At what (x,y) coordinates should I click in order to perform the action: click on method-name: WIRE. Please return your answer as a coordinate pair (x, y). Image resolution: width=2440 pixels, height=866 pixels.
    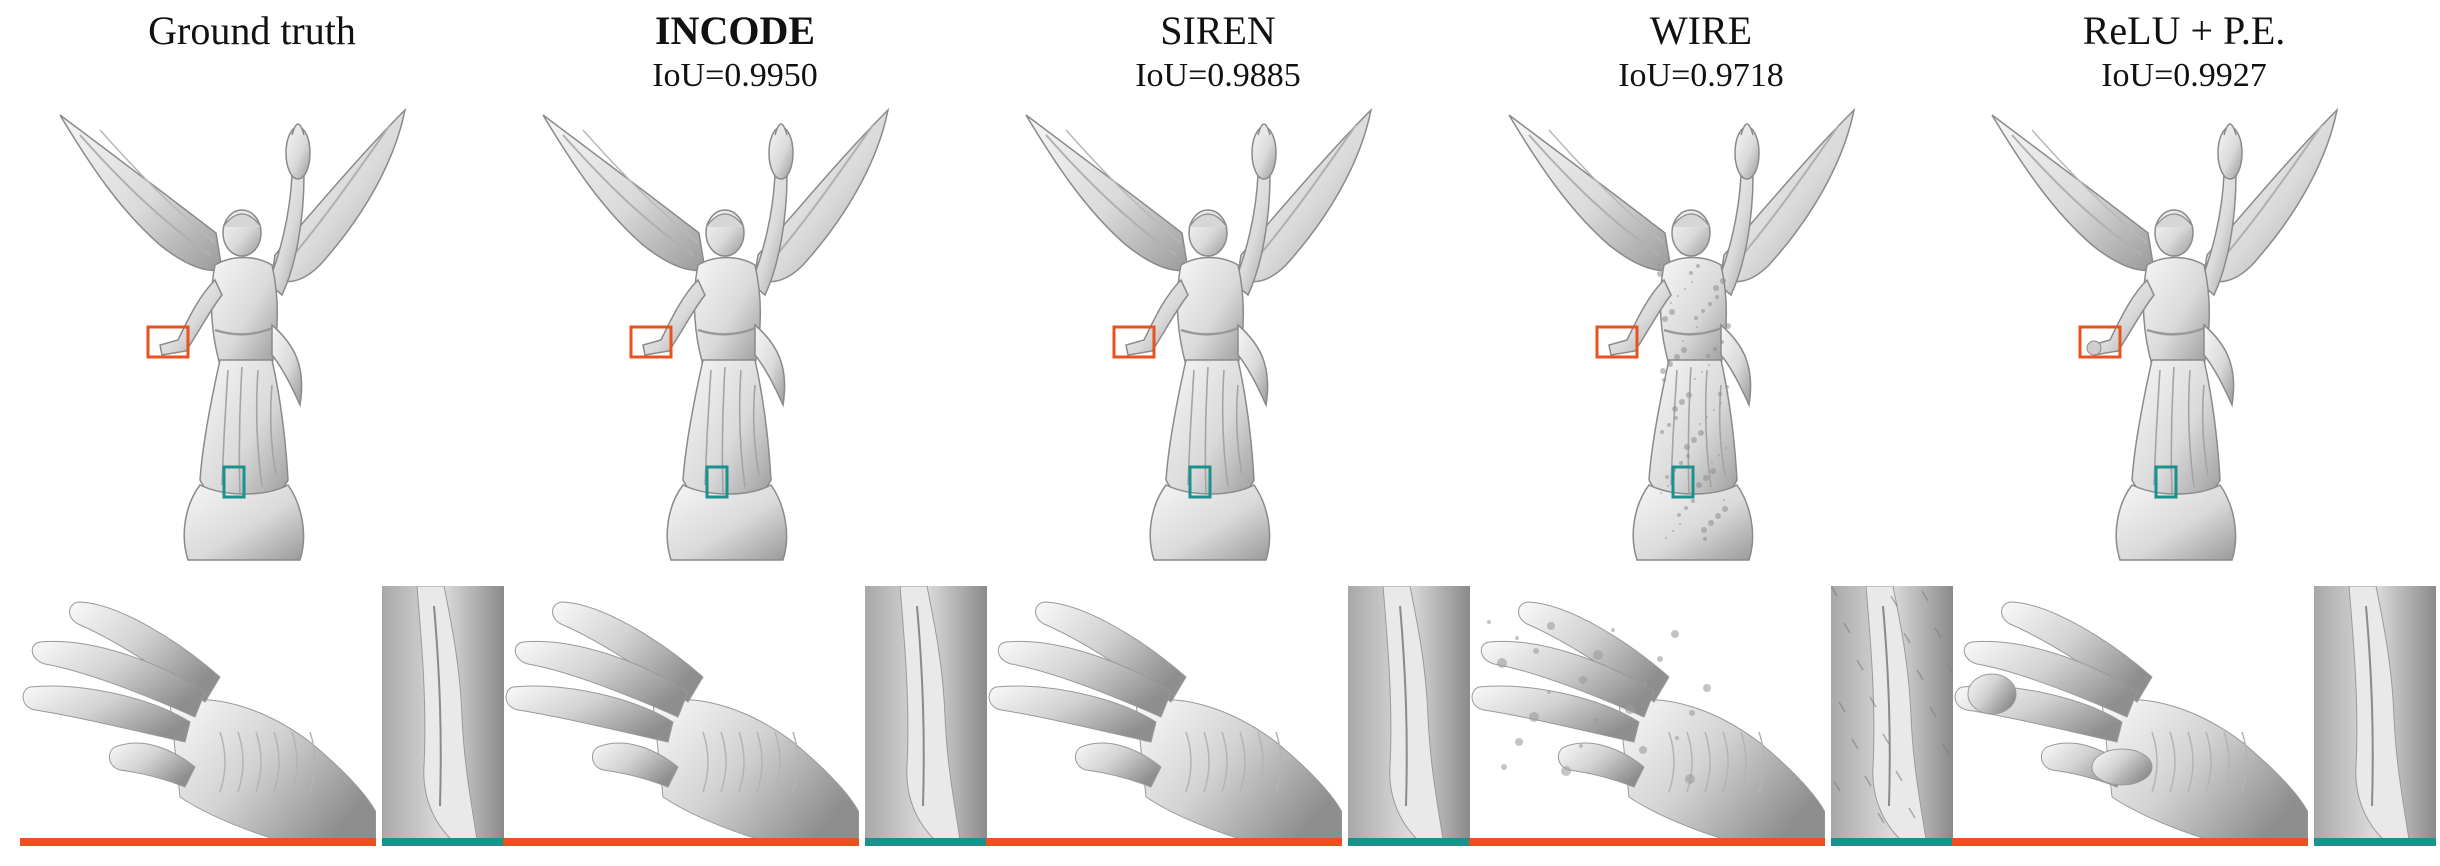
    Looking at the image, I should click on (1701, 30).